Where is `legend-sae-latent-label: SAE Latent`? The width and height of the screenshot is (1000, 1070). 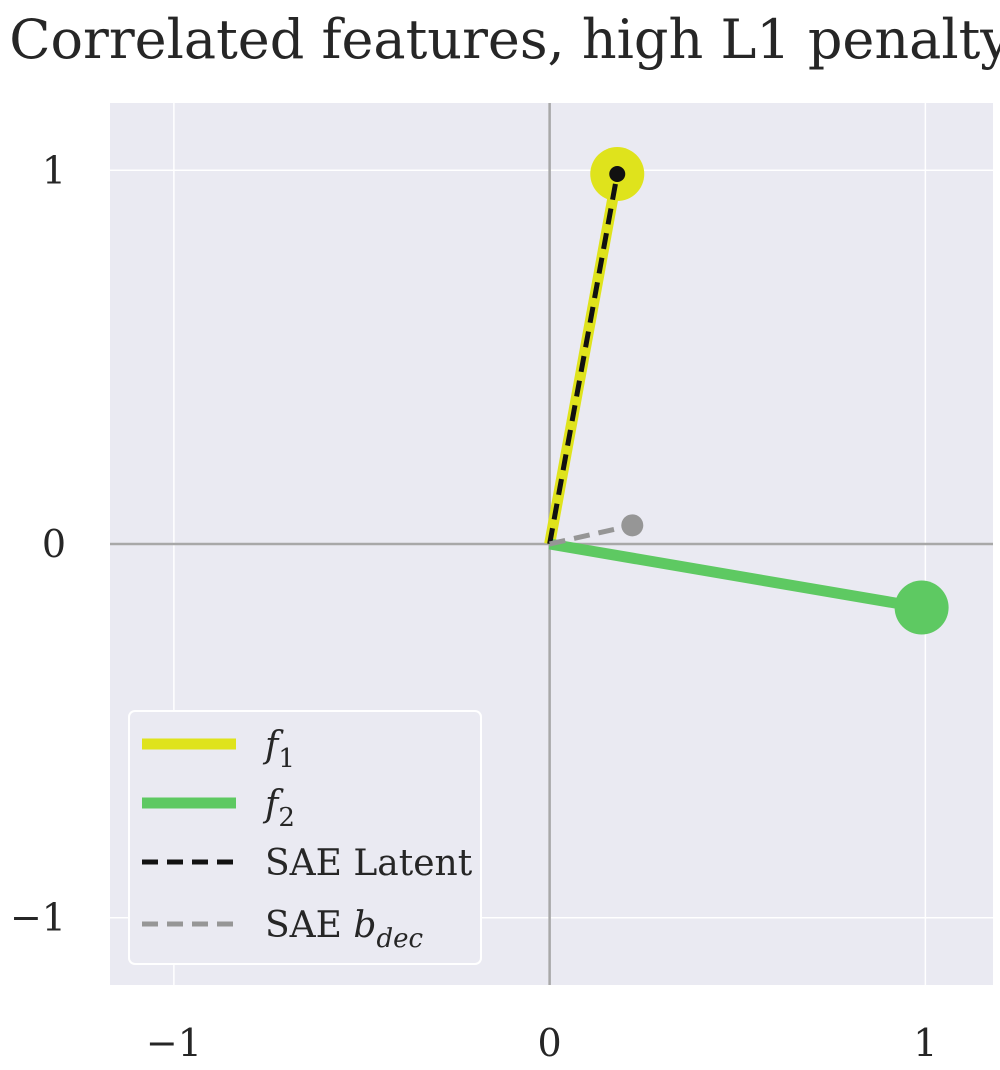 legend-sae-latent-label: SAE Latent is located at coordinates (369, 863).